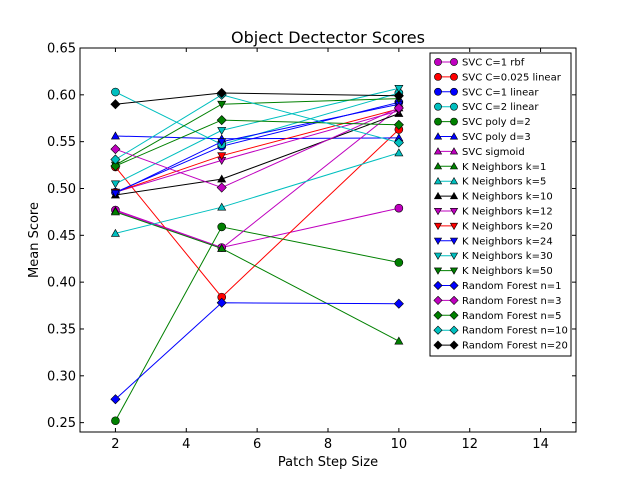  What do you see at coordinates (328, 462) in the screenshot?
I see `x-axis-label: Patch Step Size` at bounding box center [328, 462].